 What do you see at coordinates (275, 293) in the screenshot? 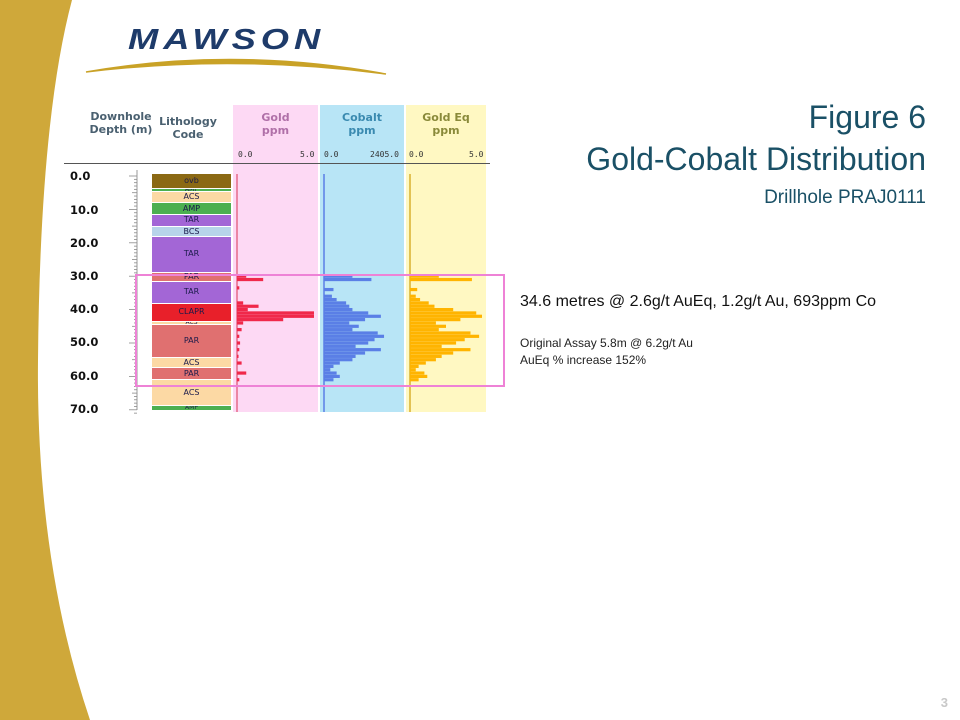
I see `gold-chart` at bounding box center [275, 293].